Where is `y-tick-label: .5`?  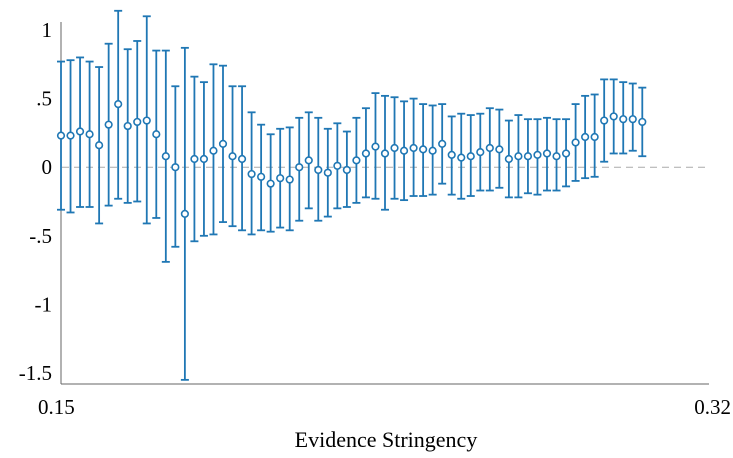
y-tick-label: .5 is located at coordinates (44, 99).